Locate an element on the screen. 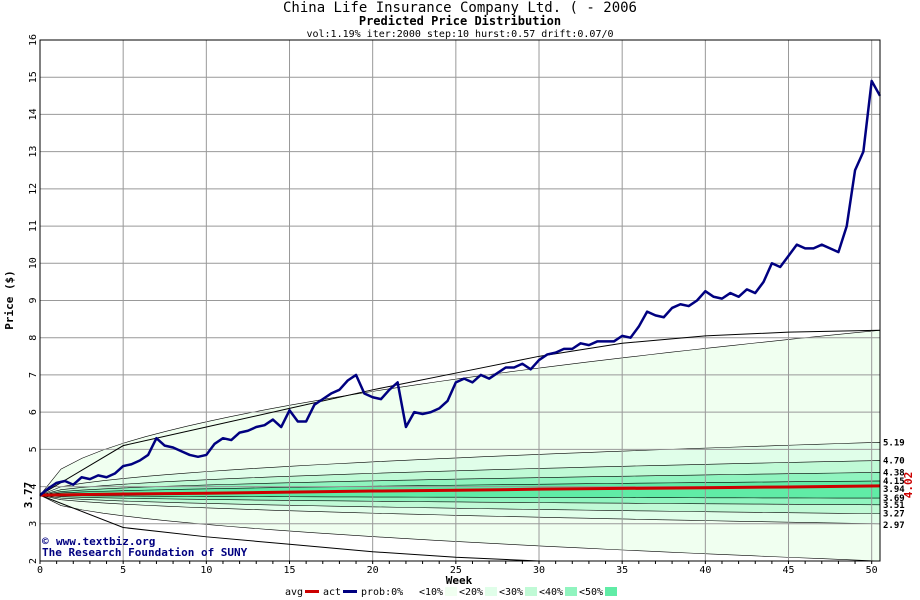 Image resolution: width=920 pixels, height=600 pixels. x-tick-label-7: 35 is located at coordinates (622, 570).